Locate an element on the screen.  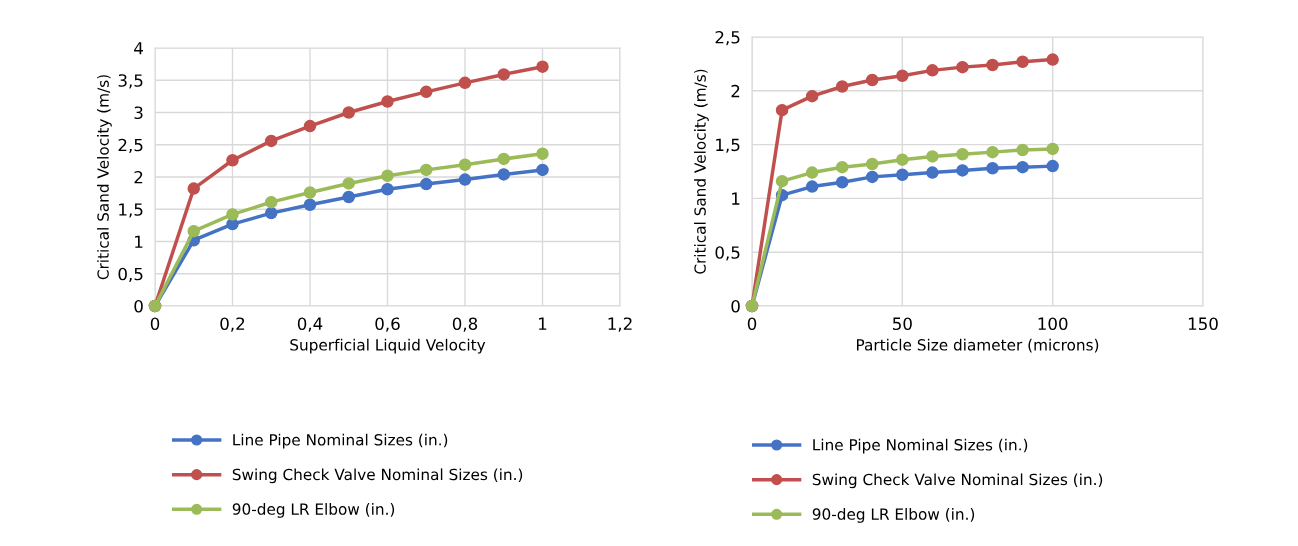
y-tick-label: 3 is located at coordinates (138, 113).